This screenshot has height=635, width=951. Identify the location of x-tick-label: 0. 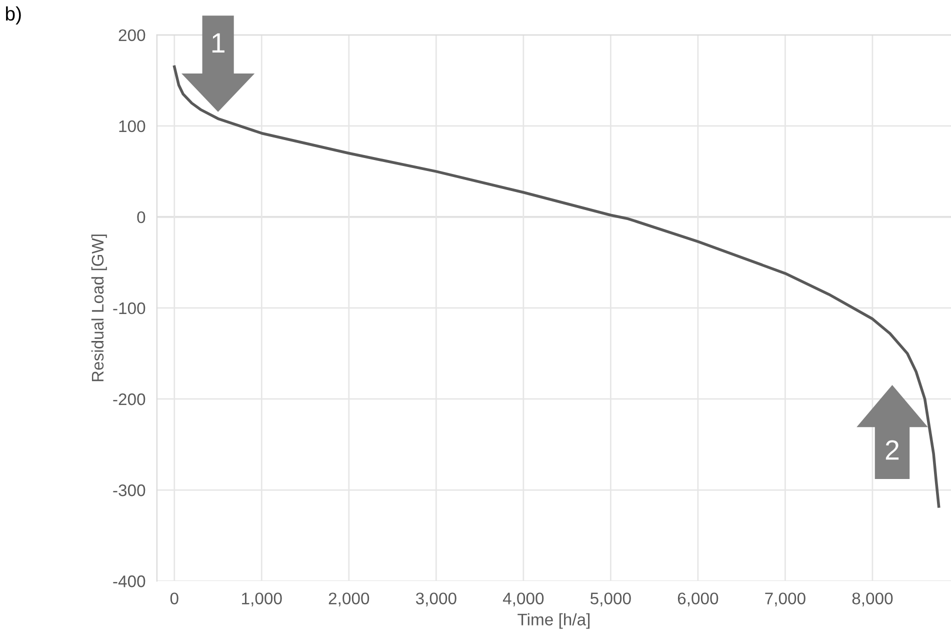
(174, 598).